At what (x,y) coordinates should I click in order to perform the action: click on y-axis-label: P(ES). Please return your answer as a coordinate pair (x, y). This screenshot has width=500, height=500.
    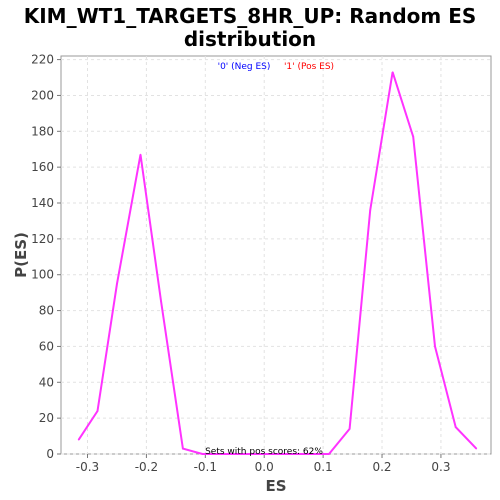
    Looking at the image, I should click on (21, 255).